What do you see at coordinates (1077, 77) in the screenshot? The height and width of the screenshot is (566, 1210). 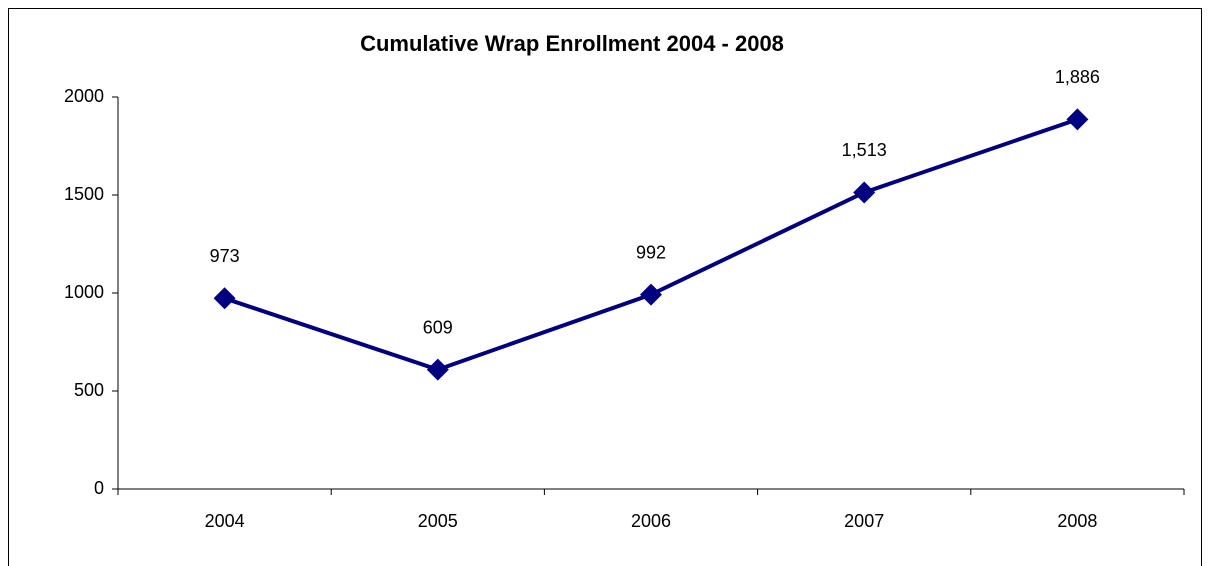 I see `data-label: 1,886` at bounding box center [1077, 77].